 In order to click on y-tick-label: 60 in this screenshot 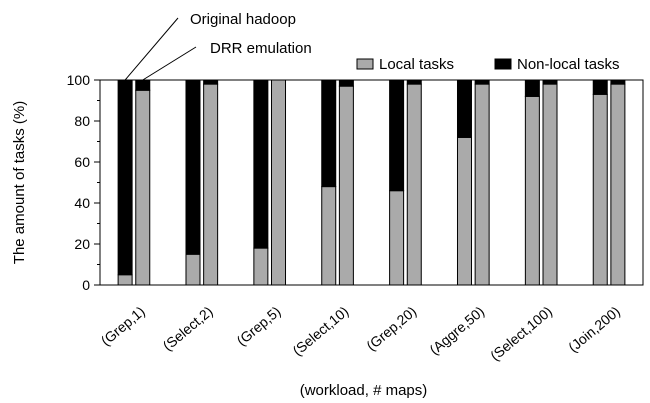, I will do `click(82, 162)`.